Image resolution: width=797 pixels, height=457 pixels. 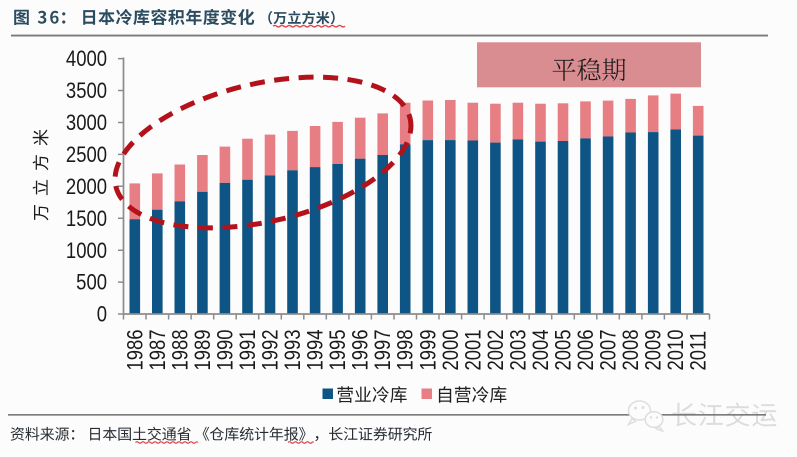 I want to click on svg-text: 2004, so click(x=542, y=349).